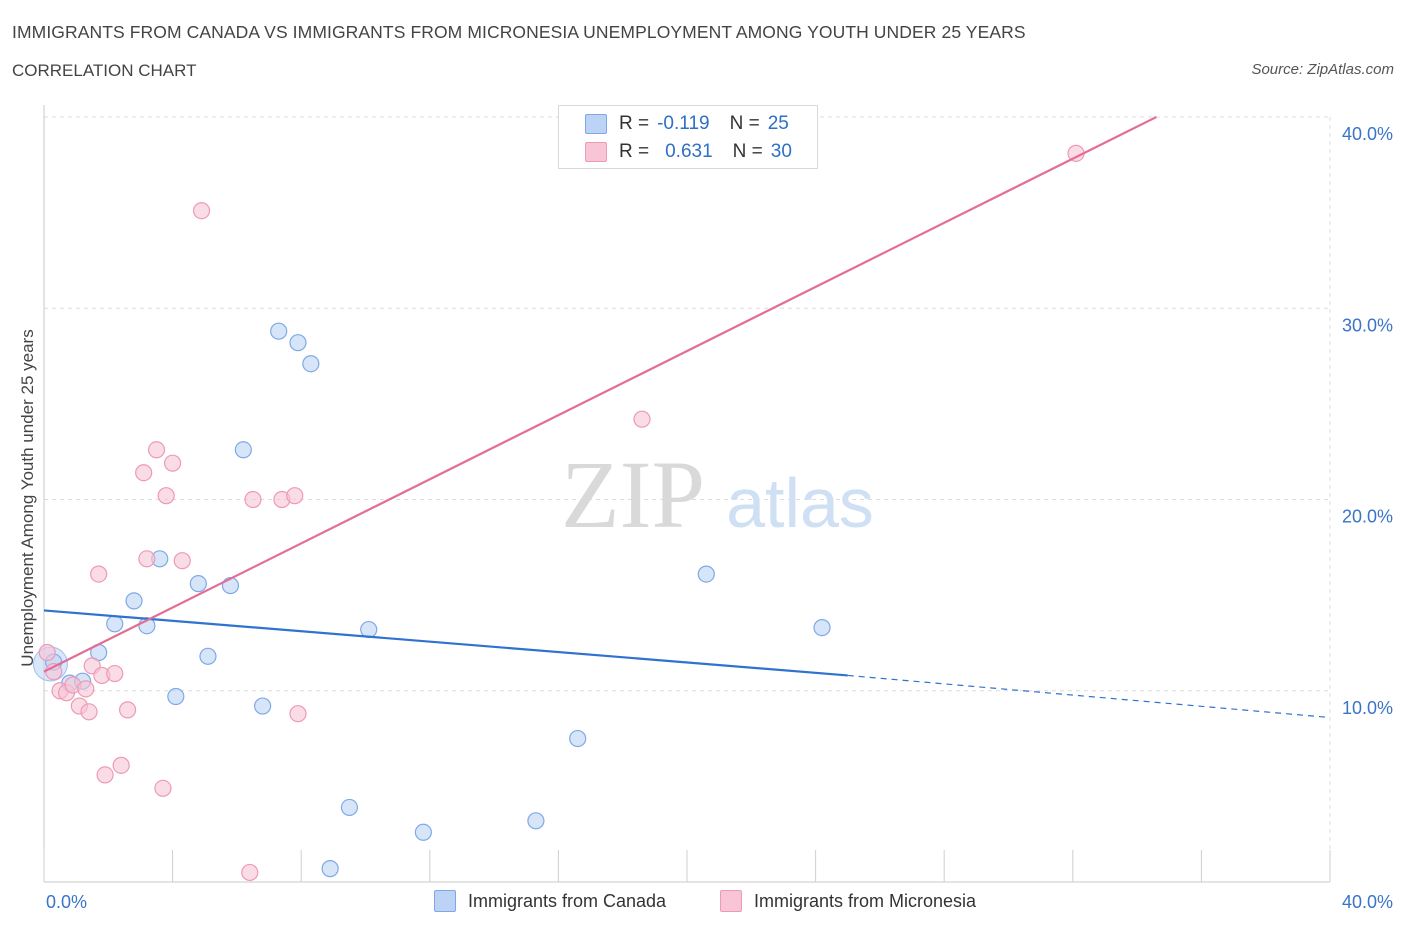 The height and width of the screenshot is (930, 1406). Describe the element at coordinates (781, 151) in the screenshot. I see `legend-n-value: 30` at that location.